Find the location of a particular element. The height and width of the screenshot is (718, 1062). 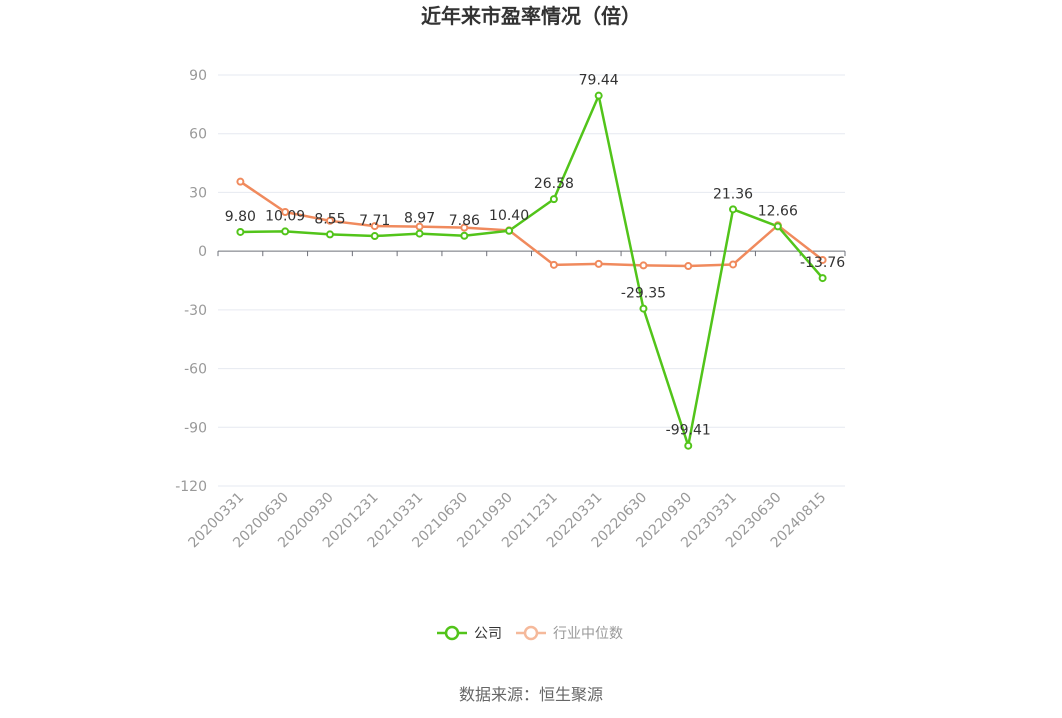

y-tick-label: -60 is located at coordinates (195, 370).